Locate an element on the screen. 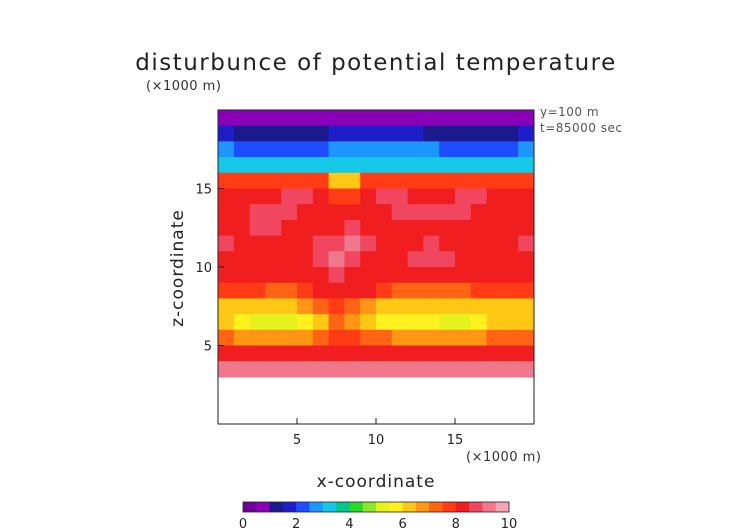 The image size is (752, 532). annotation-t: t=85000 sec is located at coordinates (581, 128).